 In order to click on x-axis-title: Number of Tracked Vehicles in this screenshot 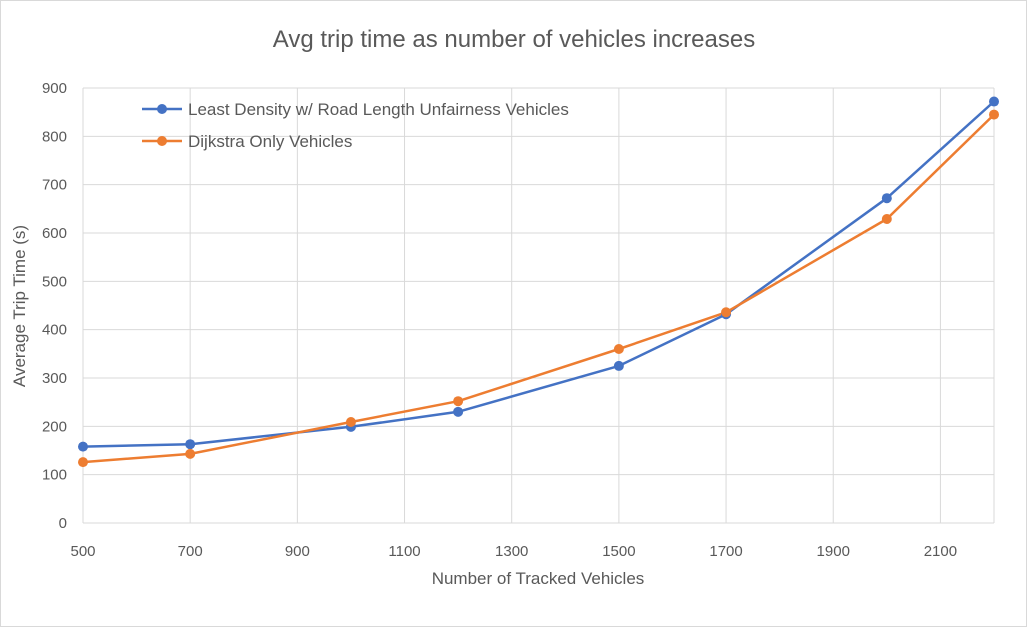, I will do `click(538, 578)`.